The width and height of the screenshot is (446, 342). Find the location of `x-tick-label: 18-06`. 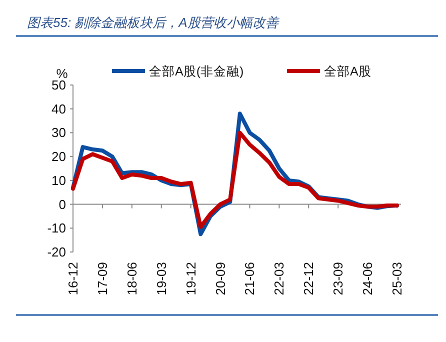

x-tick-label: 18-06 is located at coordinates (132, 279).